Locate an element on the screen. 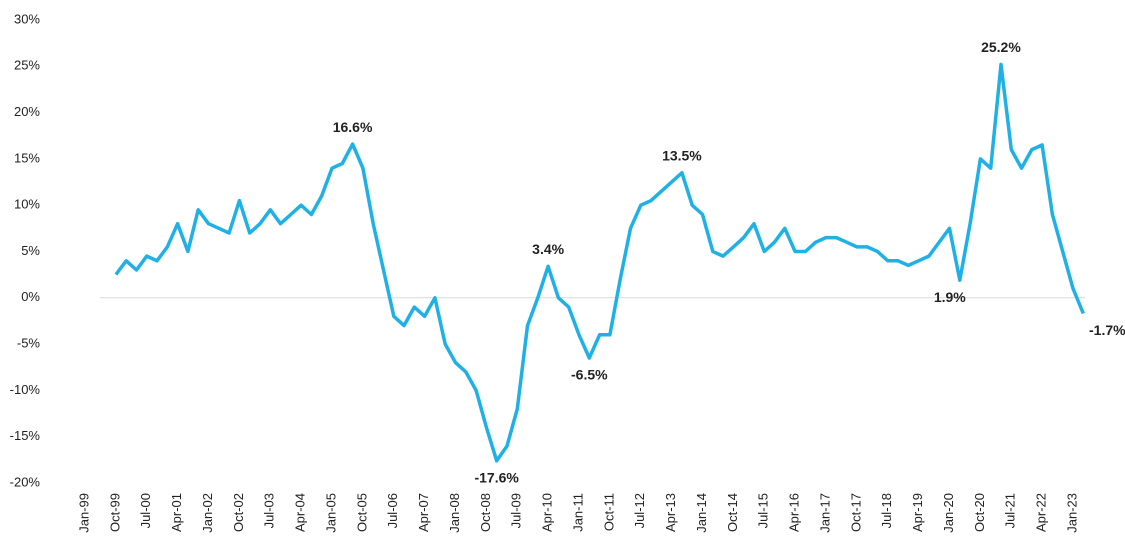 The height and width of the screenshot is (555, 1125). y-tick-label: -20% is located at coordinates (25, 481).